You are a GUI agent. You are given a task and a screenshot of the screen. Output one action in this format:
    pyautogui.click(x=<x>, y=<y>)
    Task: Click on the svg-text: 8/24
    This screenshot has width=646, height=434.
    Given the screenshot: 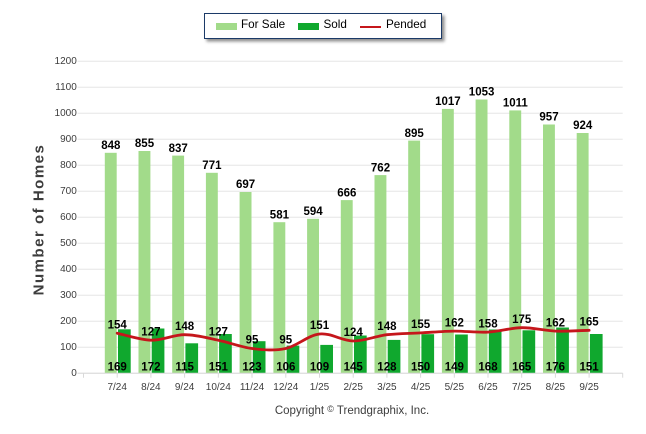 What is the action you would take?
    pyautogui.click(x=151, y=387)
    